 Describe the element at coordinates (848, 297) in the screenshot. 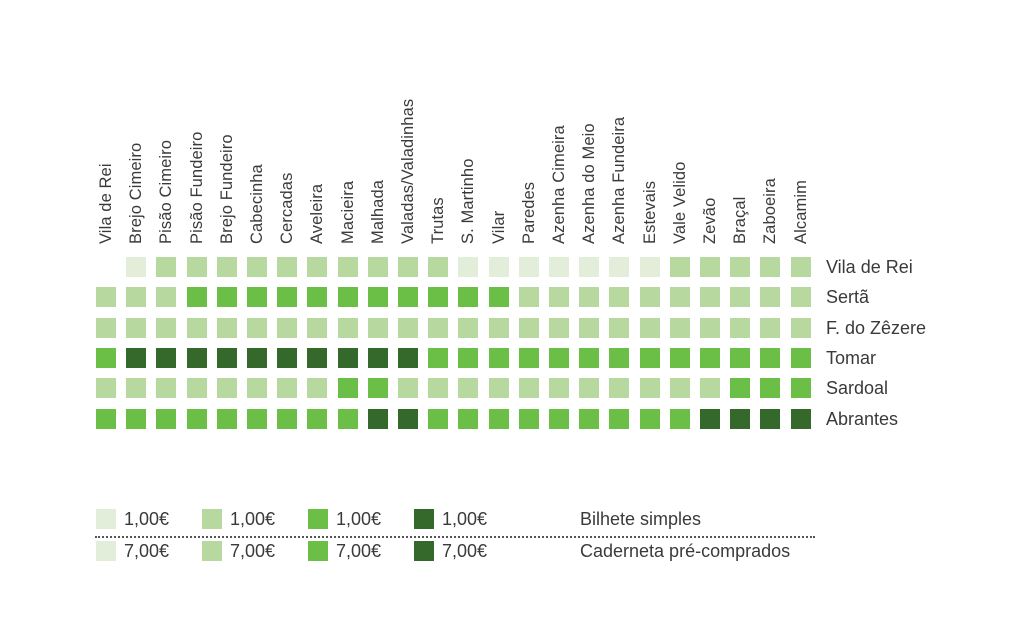

I see `row-label: Sertã` at that location.